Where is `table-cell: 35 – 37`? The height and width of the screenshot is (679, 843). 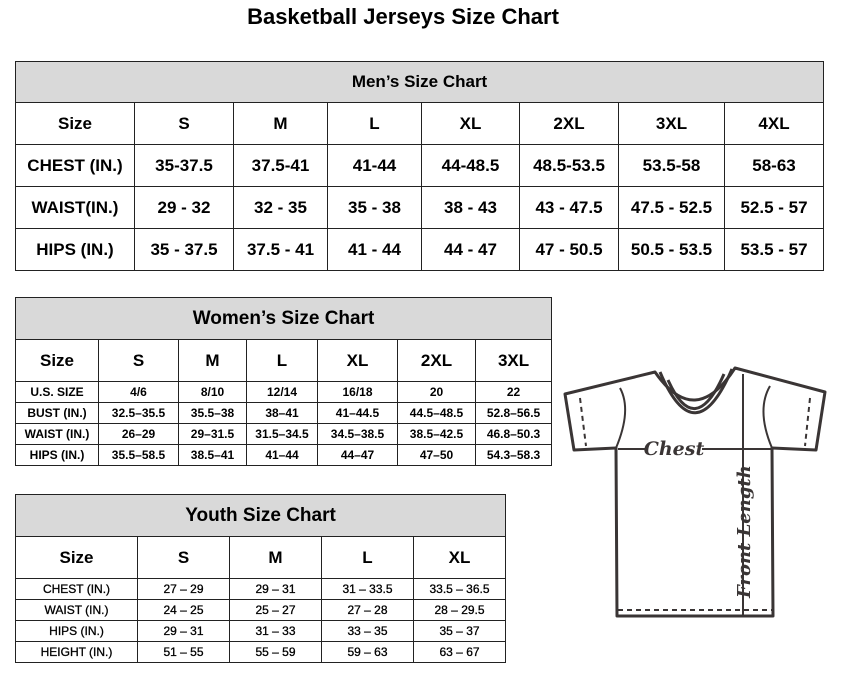 table-cell: 35 – 37 is located at coordinates (459, 631).